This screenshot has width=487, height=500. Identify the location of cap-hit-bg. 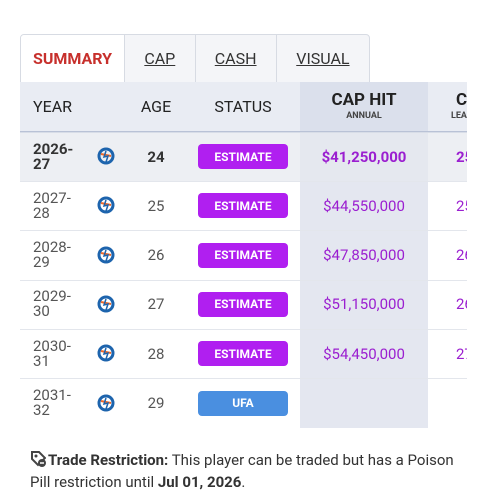
(364, 106).